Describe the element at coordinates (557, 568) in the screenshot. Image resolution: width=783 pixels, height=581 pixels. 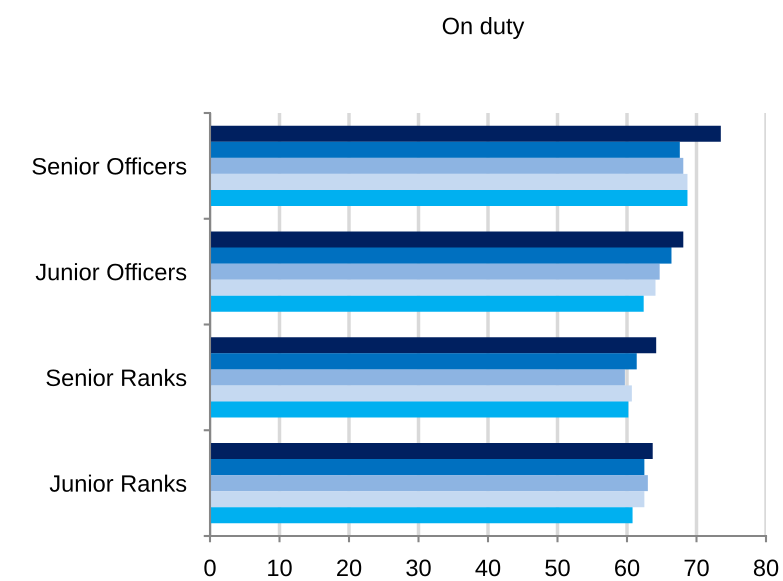
I see `x-tick-label: 50` at that location.